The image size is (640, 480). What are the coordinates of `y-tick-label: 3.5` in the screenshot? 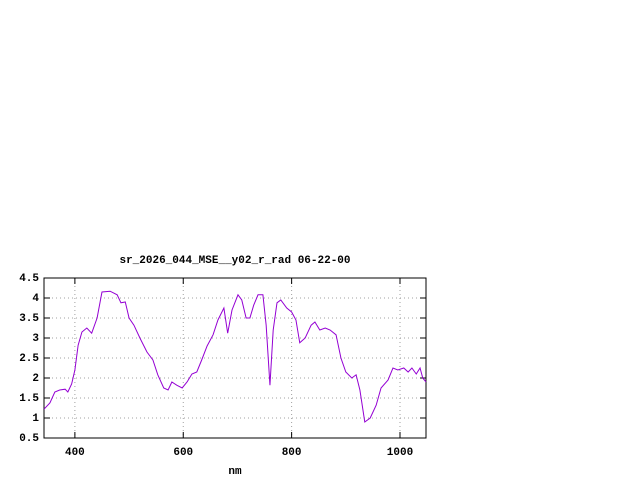 It's located at (29, 319).